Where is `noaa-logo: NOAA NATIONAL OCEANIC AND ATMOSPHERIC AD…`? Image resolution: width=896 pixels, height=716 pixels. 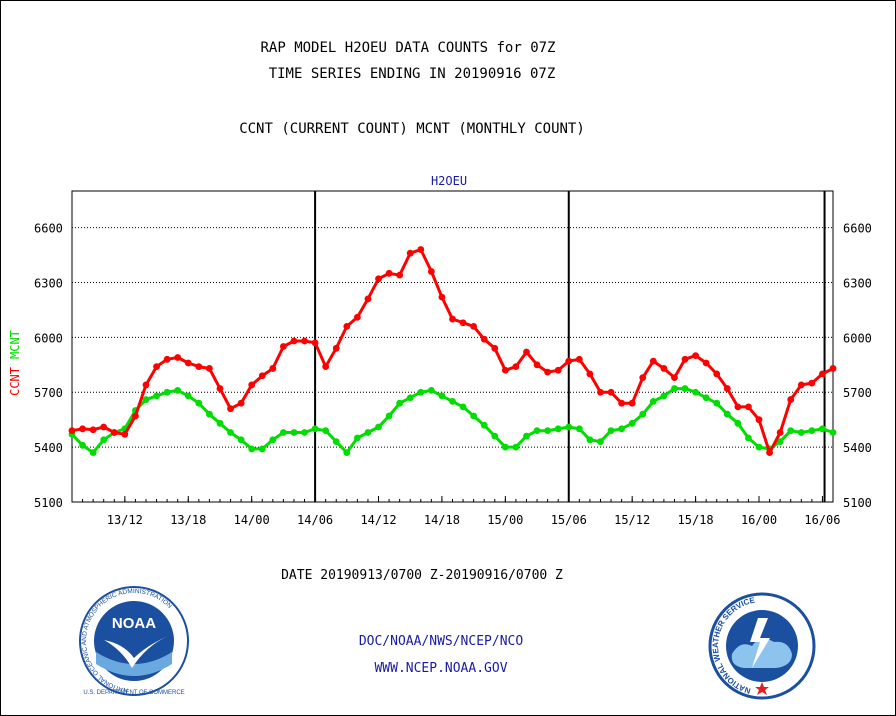 noaa-logo: NOAA NATIONAL OCEANIC AND ATMOSPHERIC AD… is located at coordinates (134, 641).